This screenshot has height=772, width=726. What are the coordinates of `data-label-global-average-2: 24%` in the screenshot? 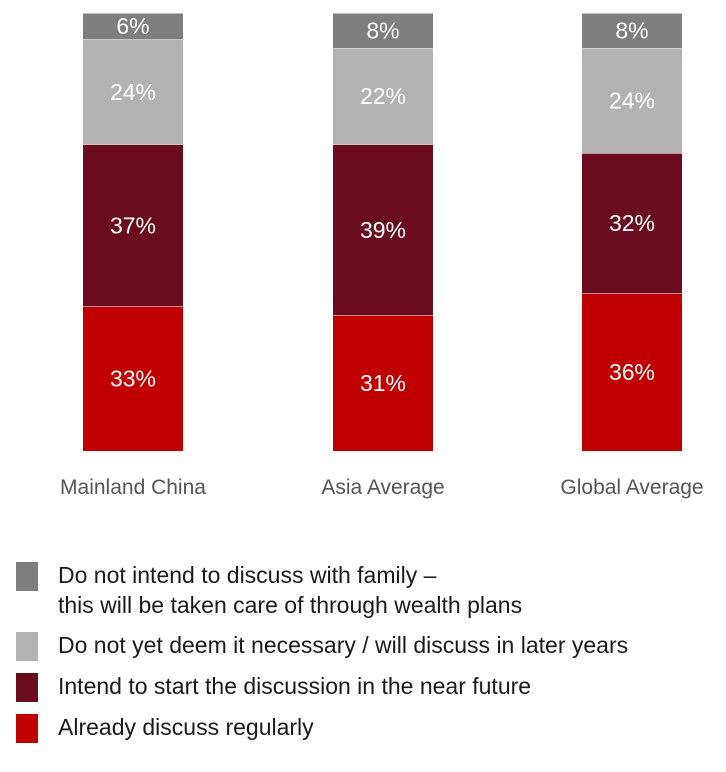 It's located at (632, 101).